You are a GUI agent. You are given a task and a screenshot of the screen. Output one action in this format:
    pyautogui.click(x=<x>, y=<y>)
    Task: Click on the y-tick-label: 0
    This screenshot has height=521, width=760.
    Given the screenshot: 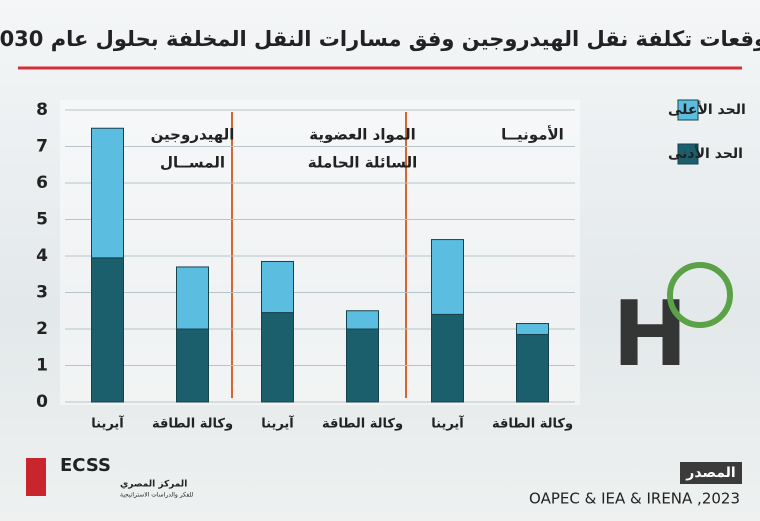 What is the action you would take?
    pyautogui.click(x=42, y=402)
    